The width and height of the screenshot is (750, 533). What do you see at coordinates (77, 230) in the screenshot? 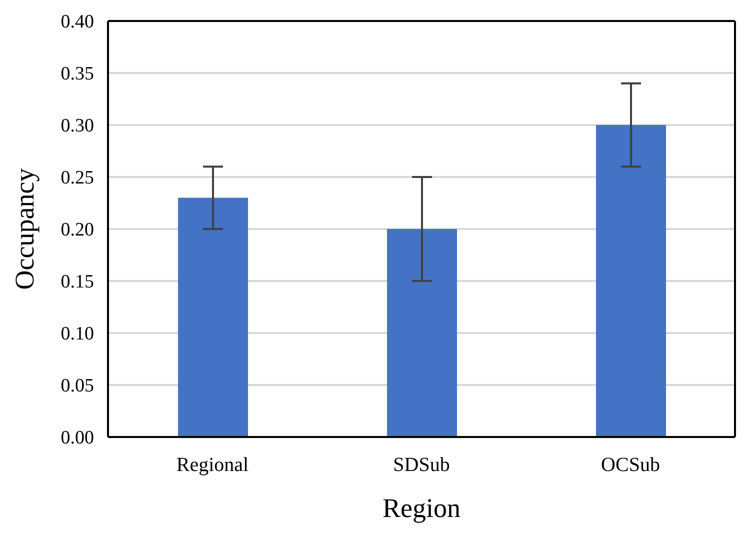
I see `y-tick-label: 0.20` at bounding box center [77, 230].